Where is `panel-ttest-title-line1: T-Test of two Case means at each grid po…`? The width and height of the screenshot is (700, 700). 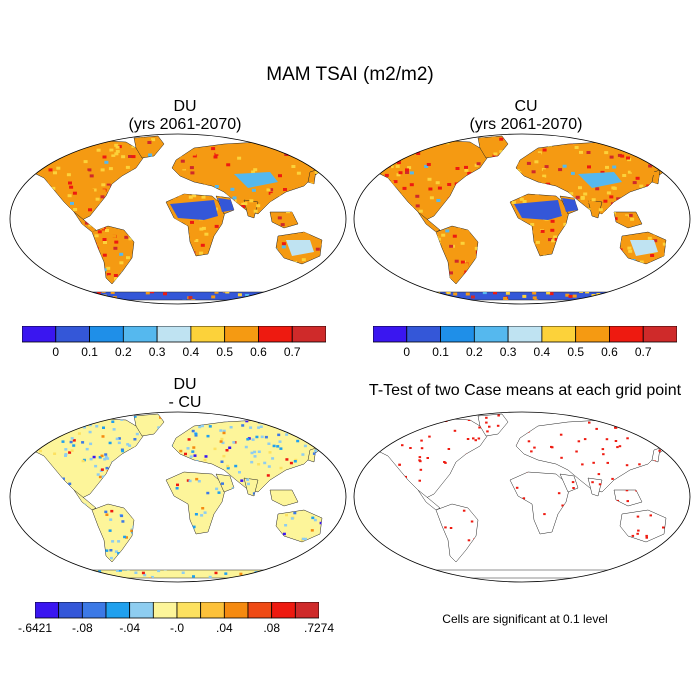
panel-ttest-title-line1: T-Test of two Case means at each grid po… is located at coordinates (525, 390).